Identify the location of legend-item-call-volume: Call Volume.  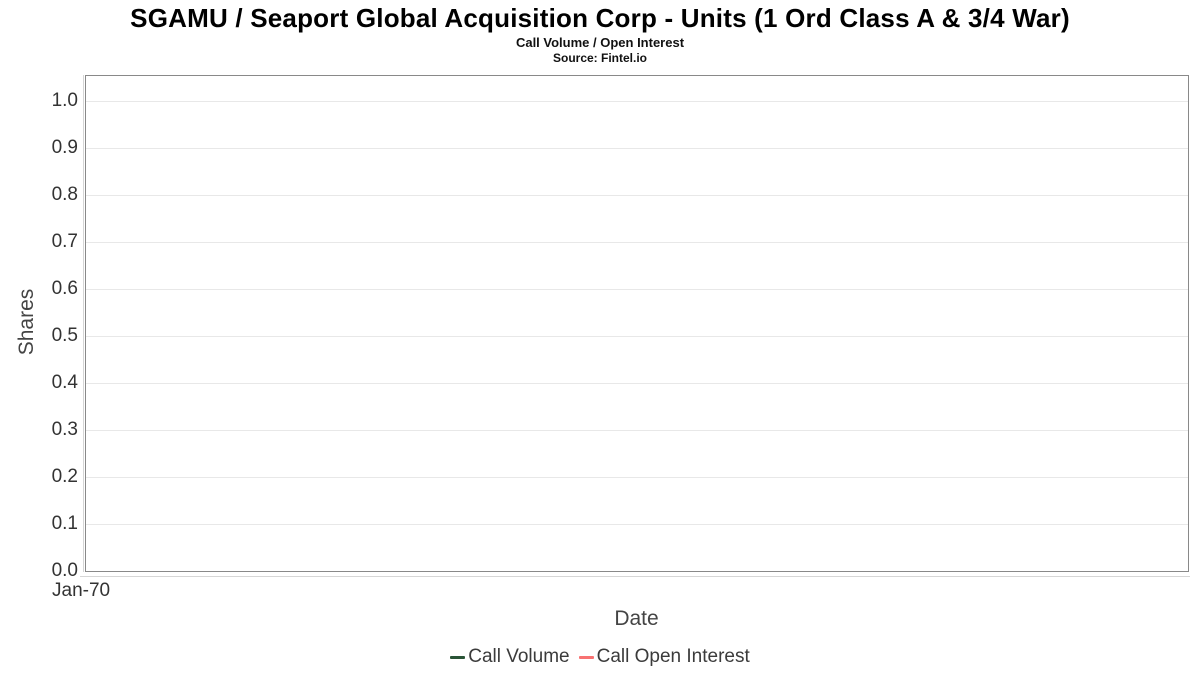
(510, 657).